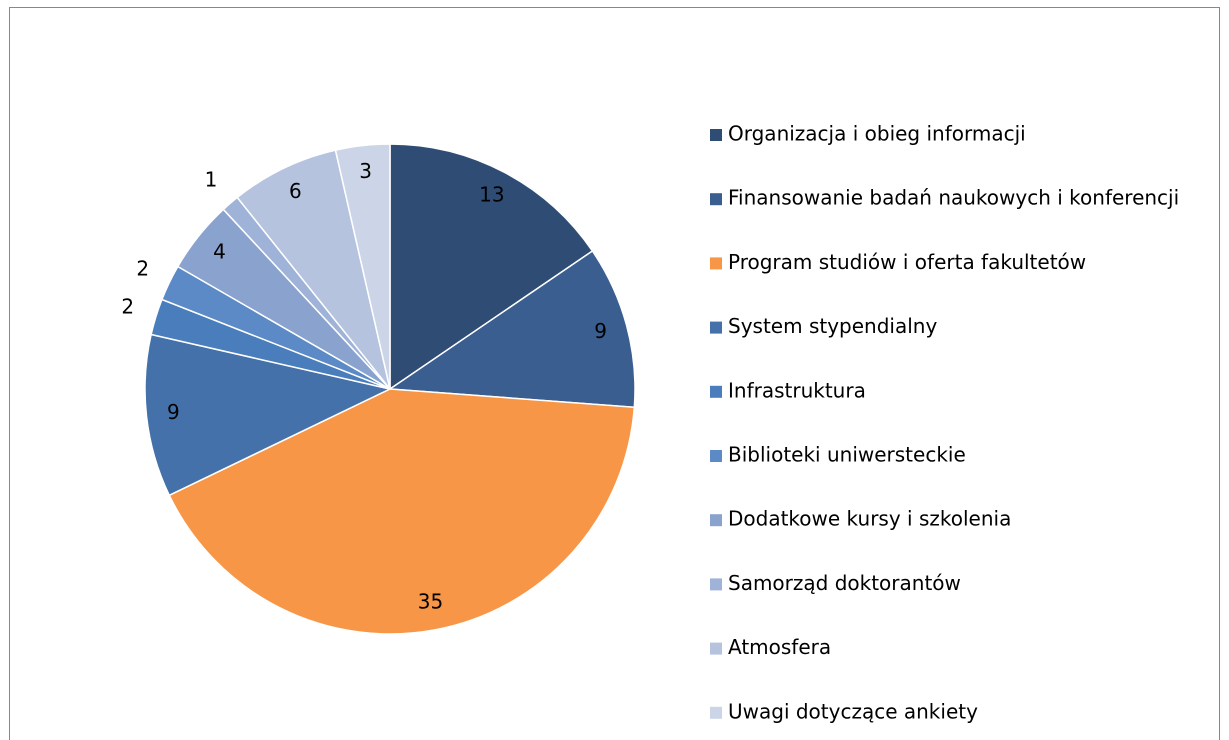  Describe the element at coordinates (295, 191) in the screenshot. I see `data-label: 6` at that location.